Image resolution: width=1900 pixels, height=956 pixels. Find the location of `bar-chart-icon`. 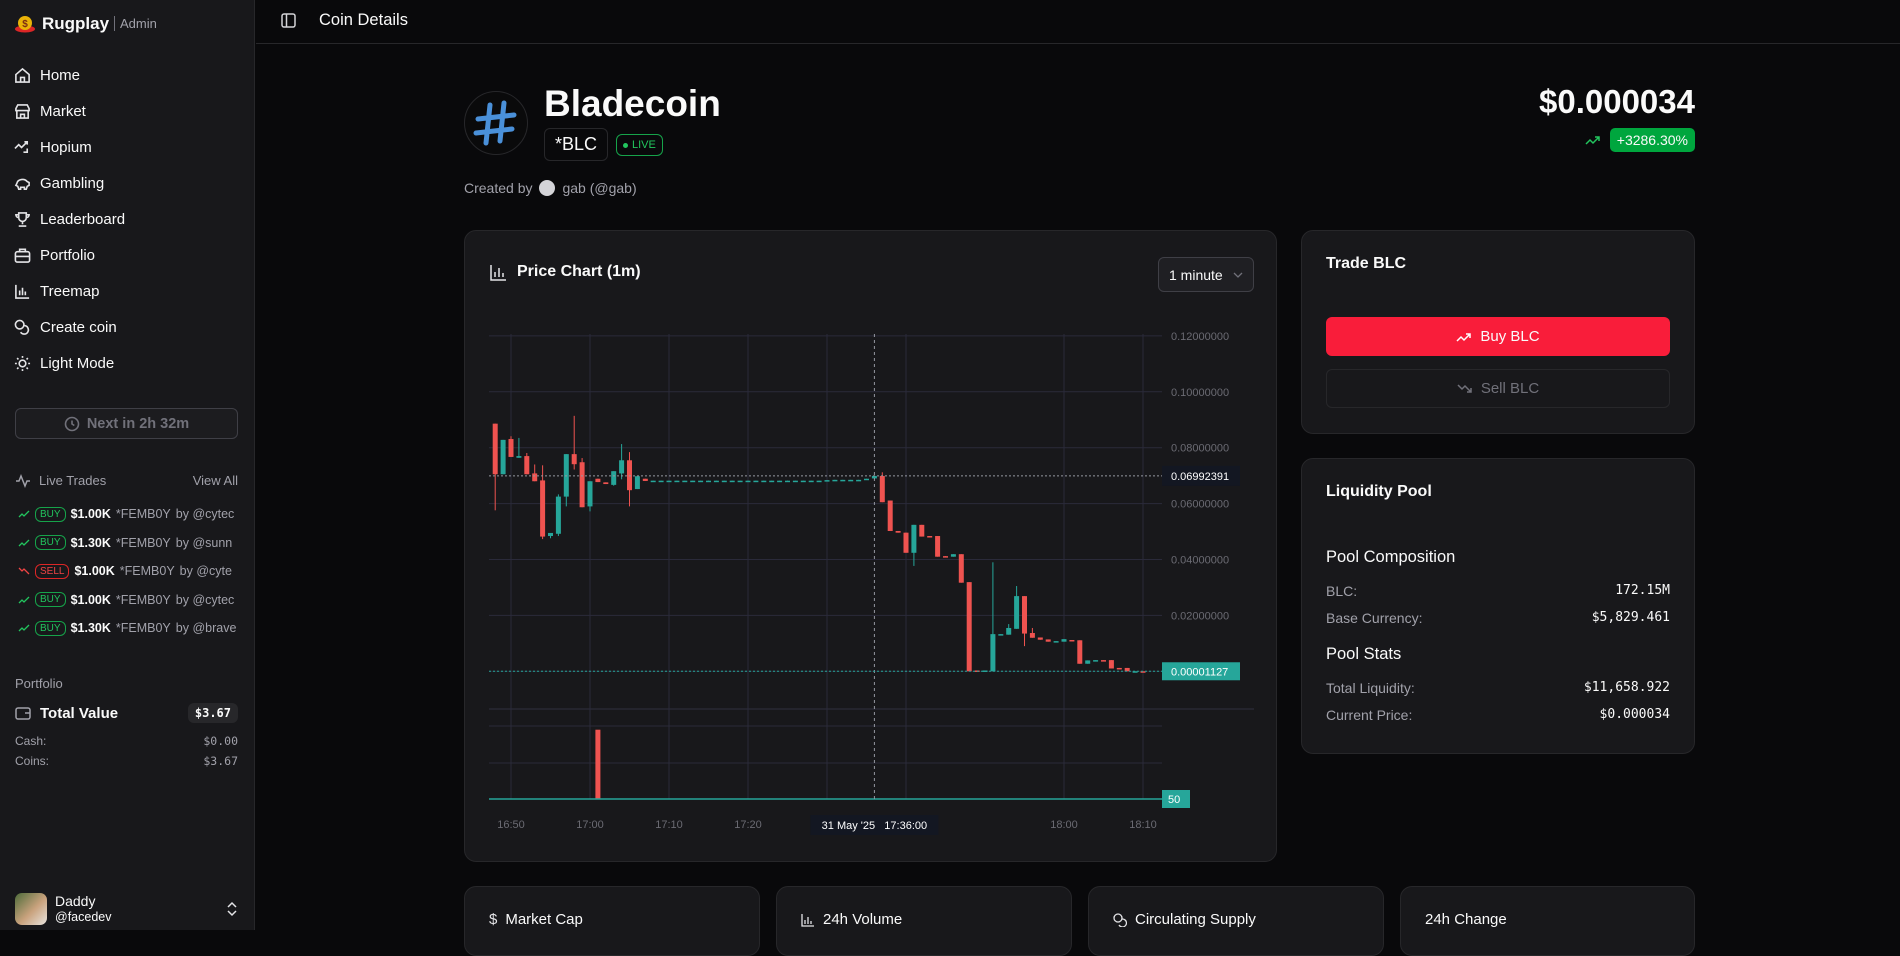

bar-chart-icon is located at coordinates (22, 291).